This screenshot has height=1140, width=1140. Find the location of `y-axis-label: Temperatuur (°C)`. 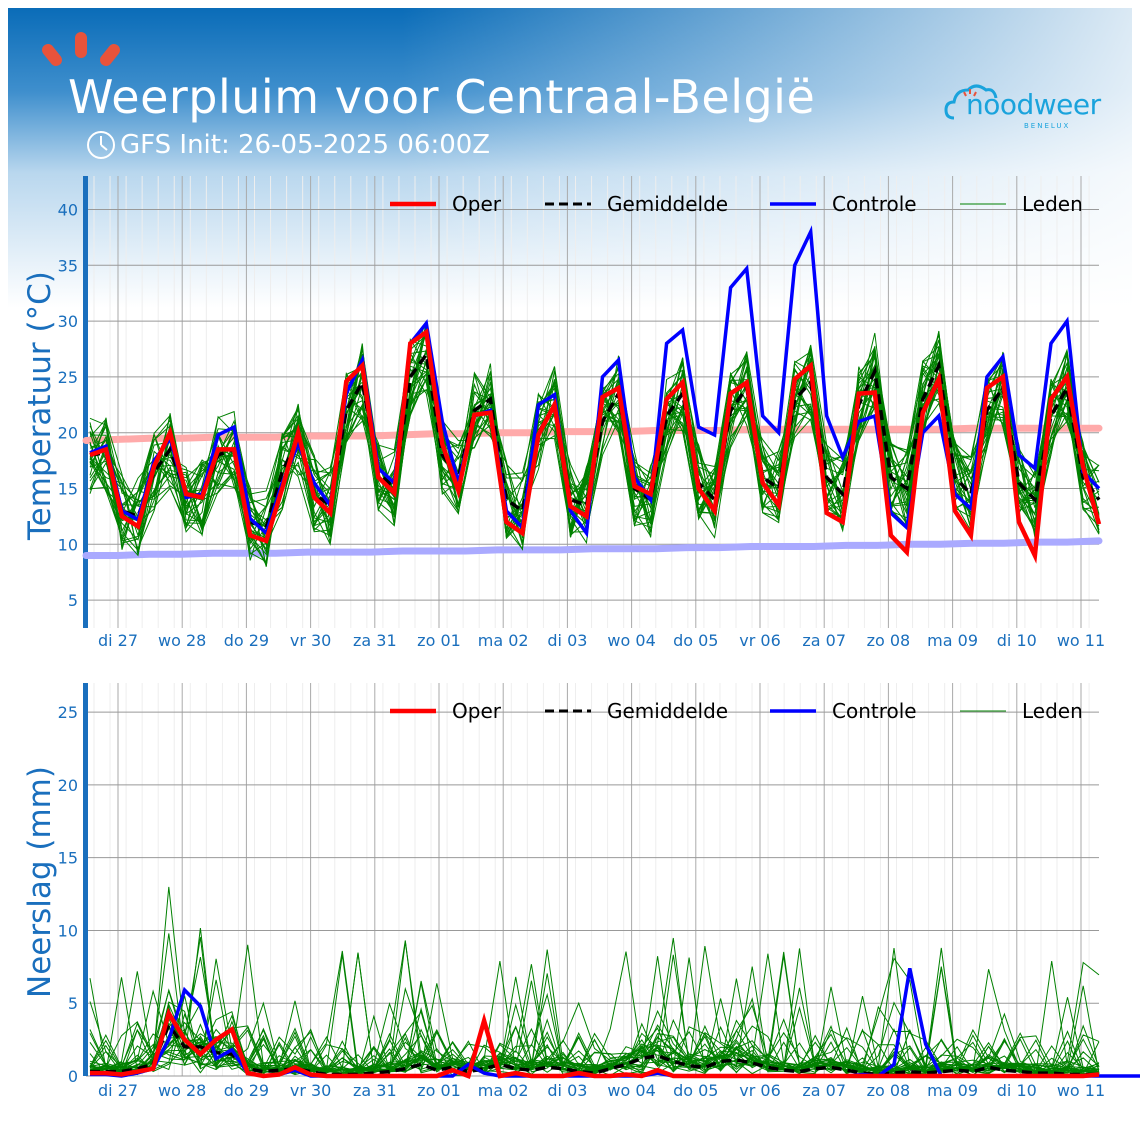

y-axis-label: Temperatuur (°C) is located at coordinates (40, 406).